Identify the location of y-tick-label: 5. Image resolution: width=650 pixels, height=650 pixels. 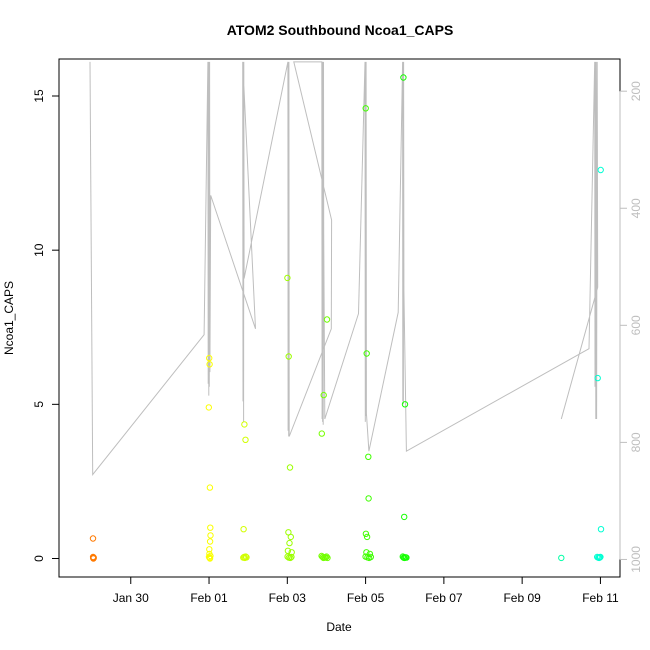
(39, 404).